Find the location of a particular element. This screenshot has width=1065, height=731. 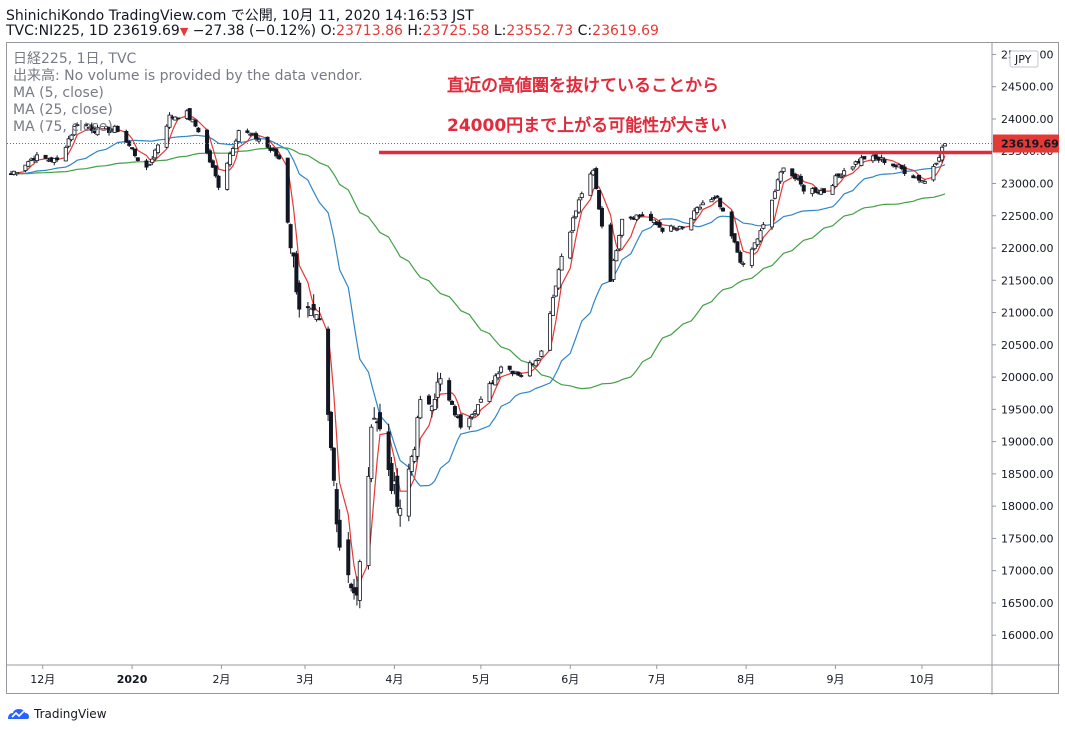

tradingview-footer: TradingView is located at coordinates (56, 714).